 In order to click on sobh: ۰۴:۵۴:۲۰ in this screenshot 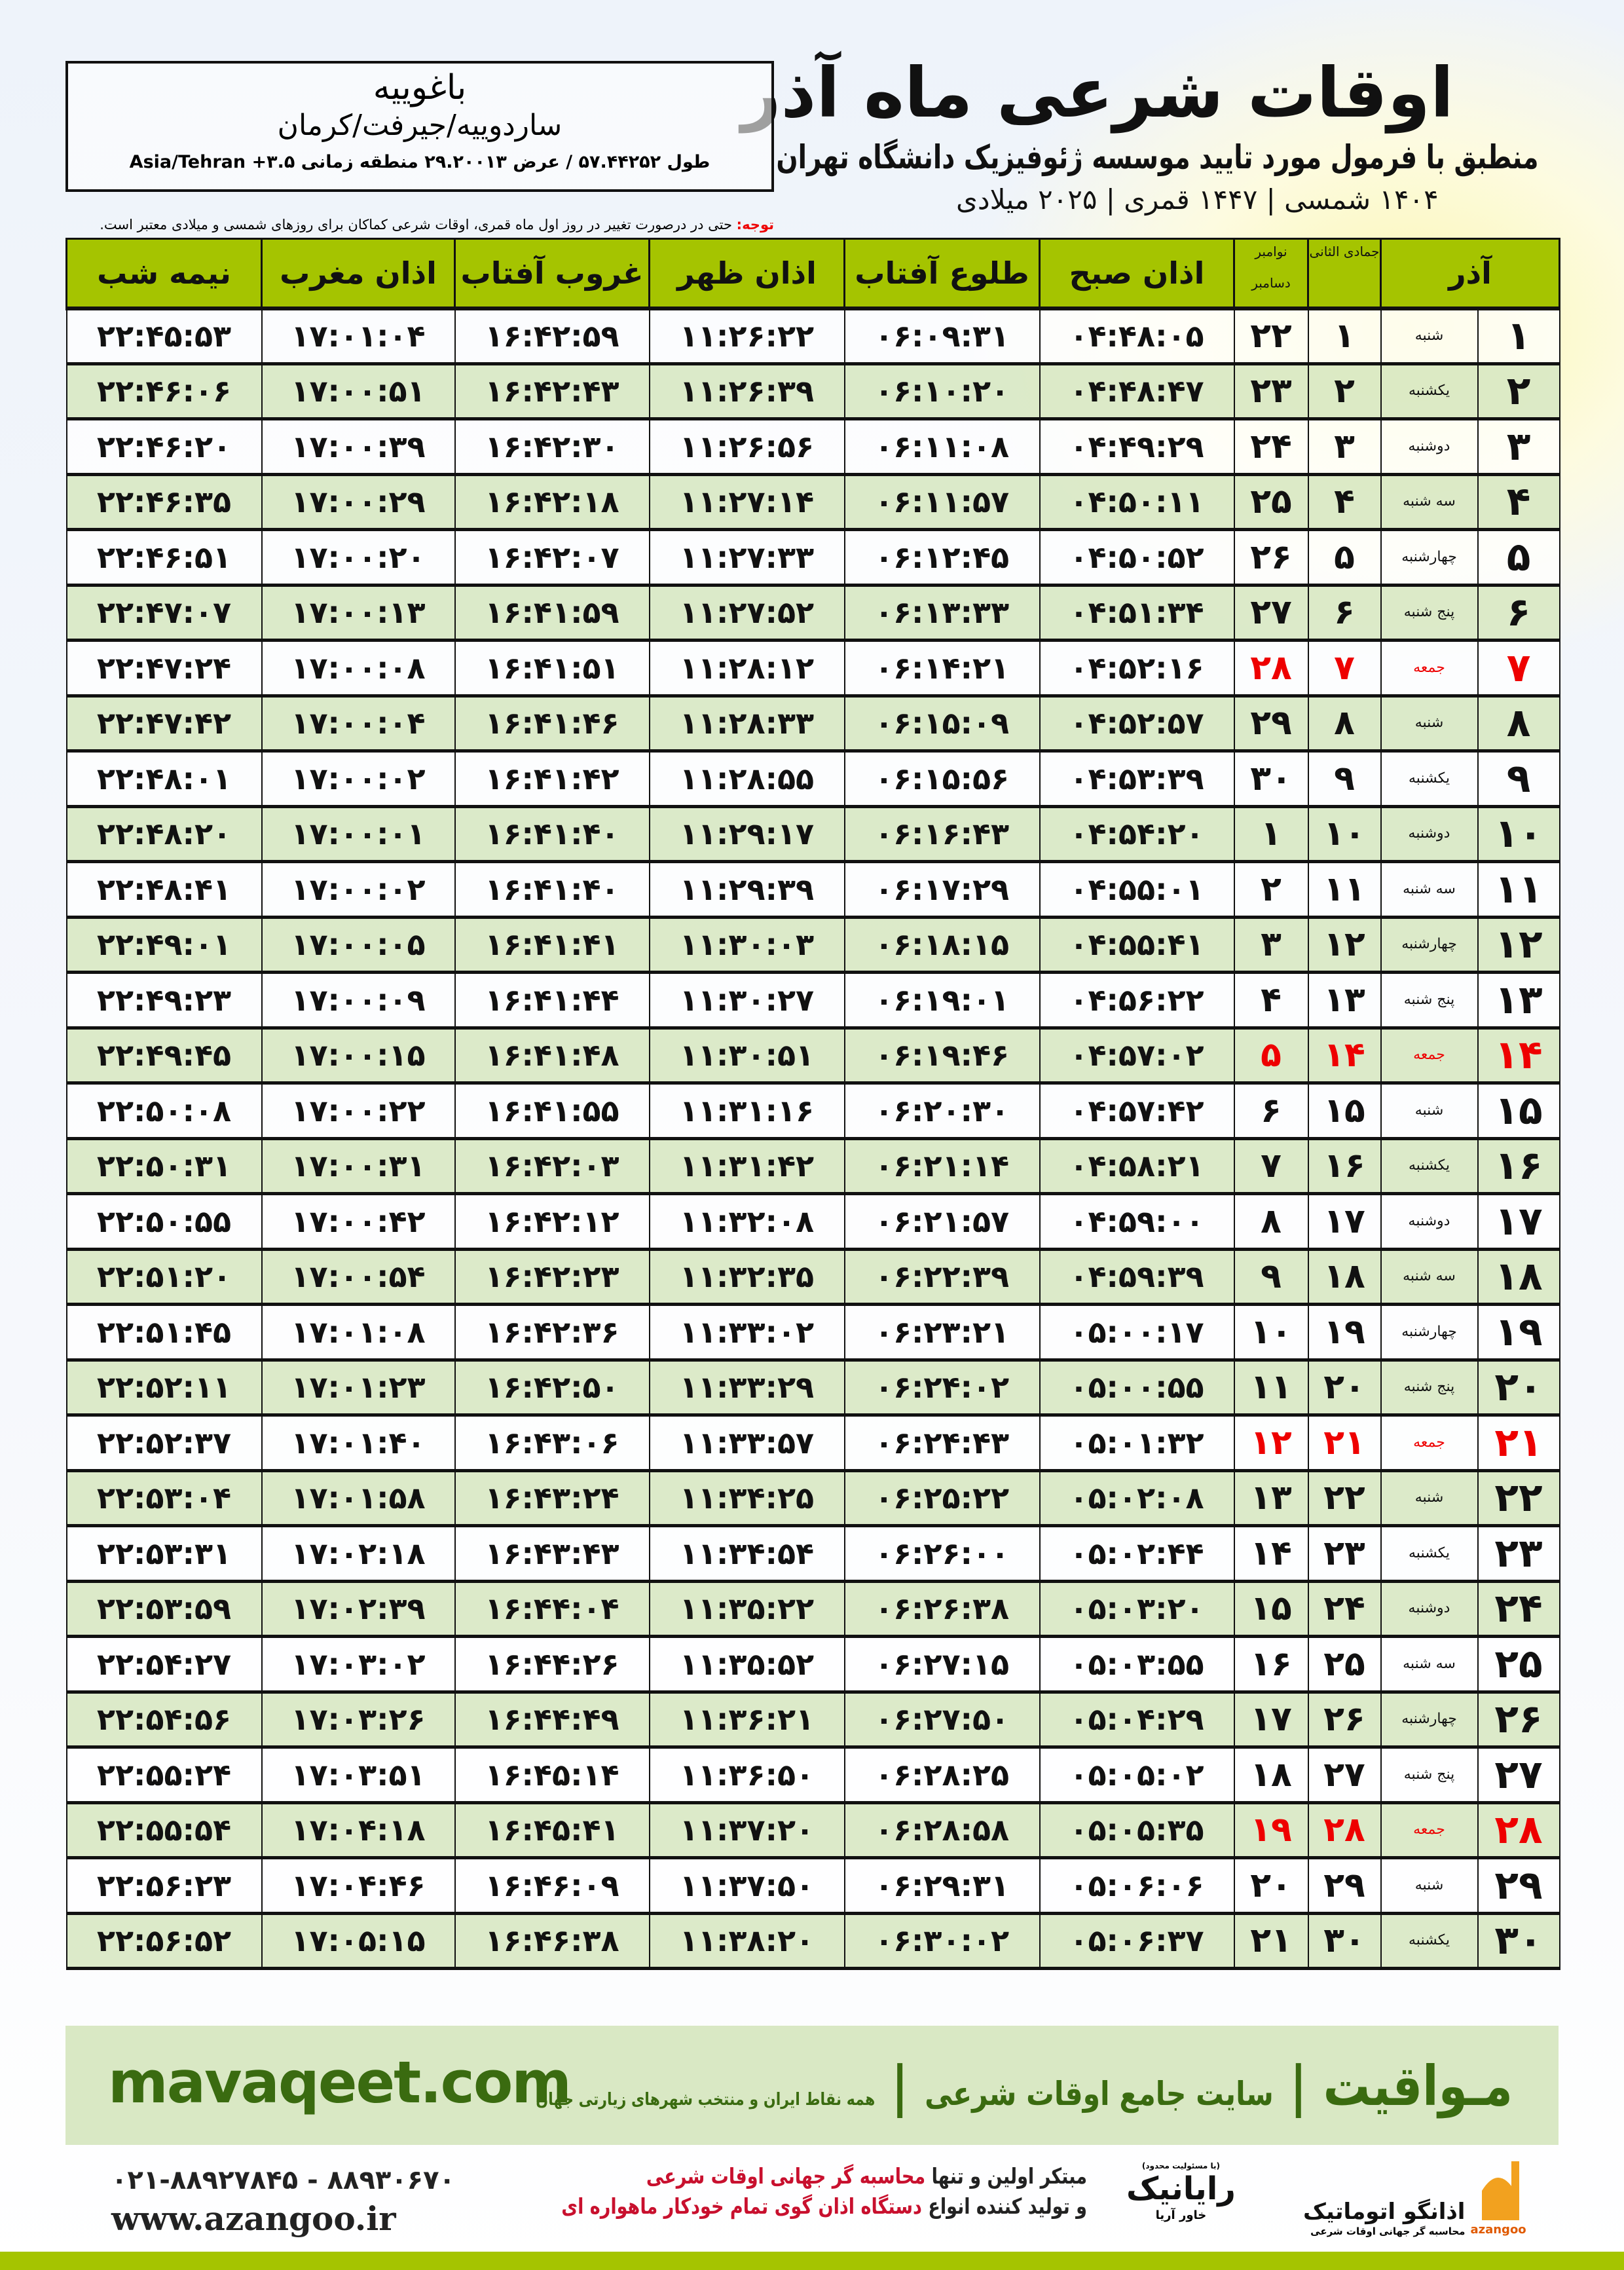, I will do `click(1137, 834)`.